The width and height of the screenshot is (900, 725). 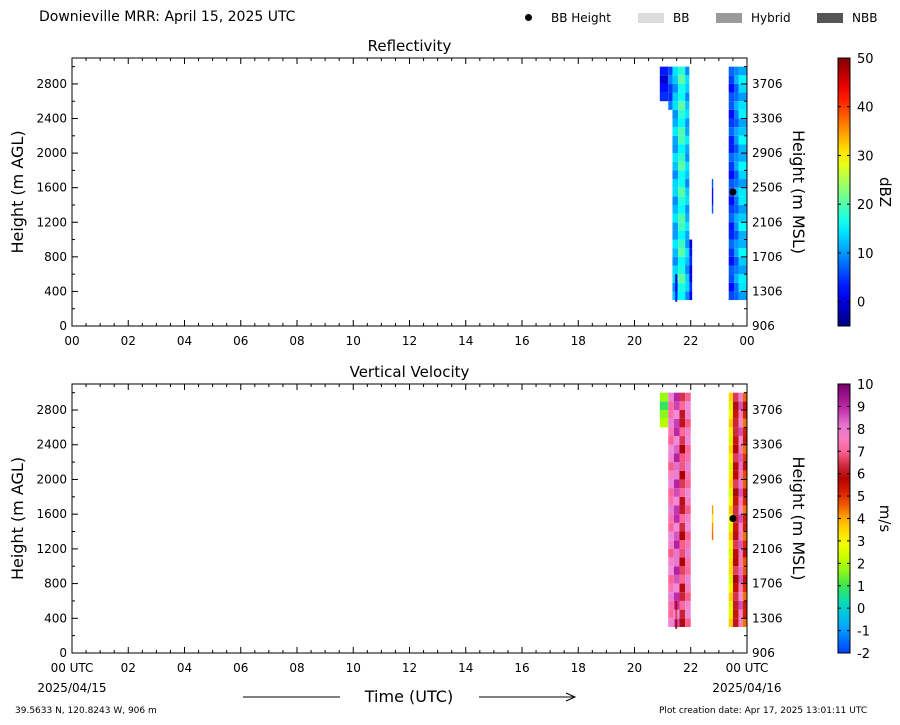 I want to click on hybrid-swatch-icon, so click(x=729, y=18).